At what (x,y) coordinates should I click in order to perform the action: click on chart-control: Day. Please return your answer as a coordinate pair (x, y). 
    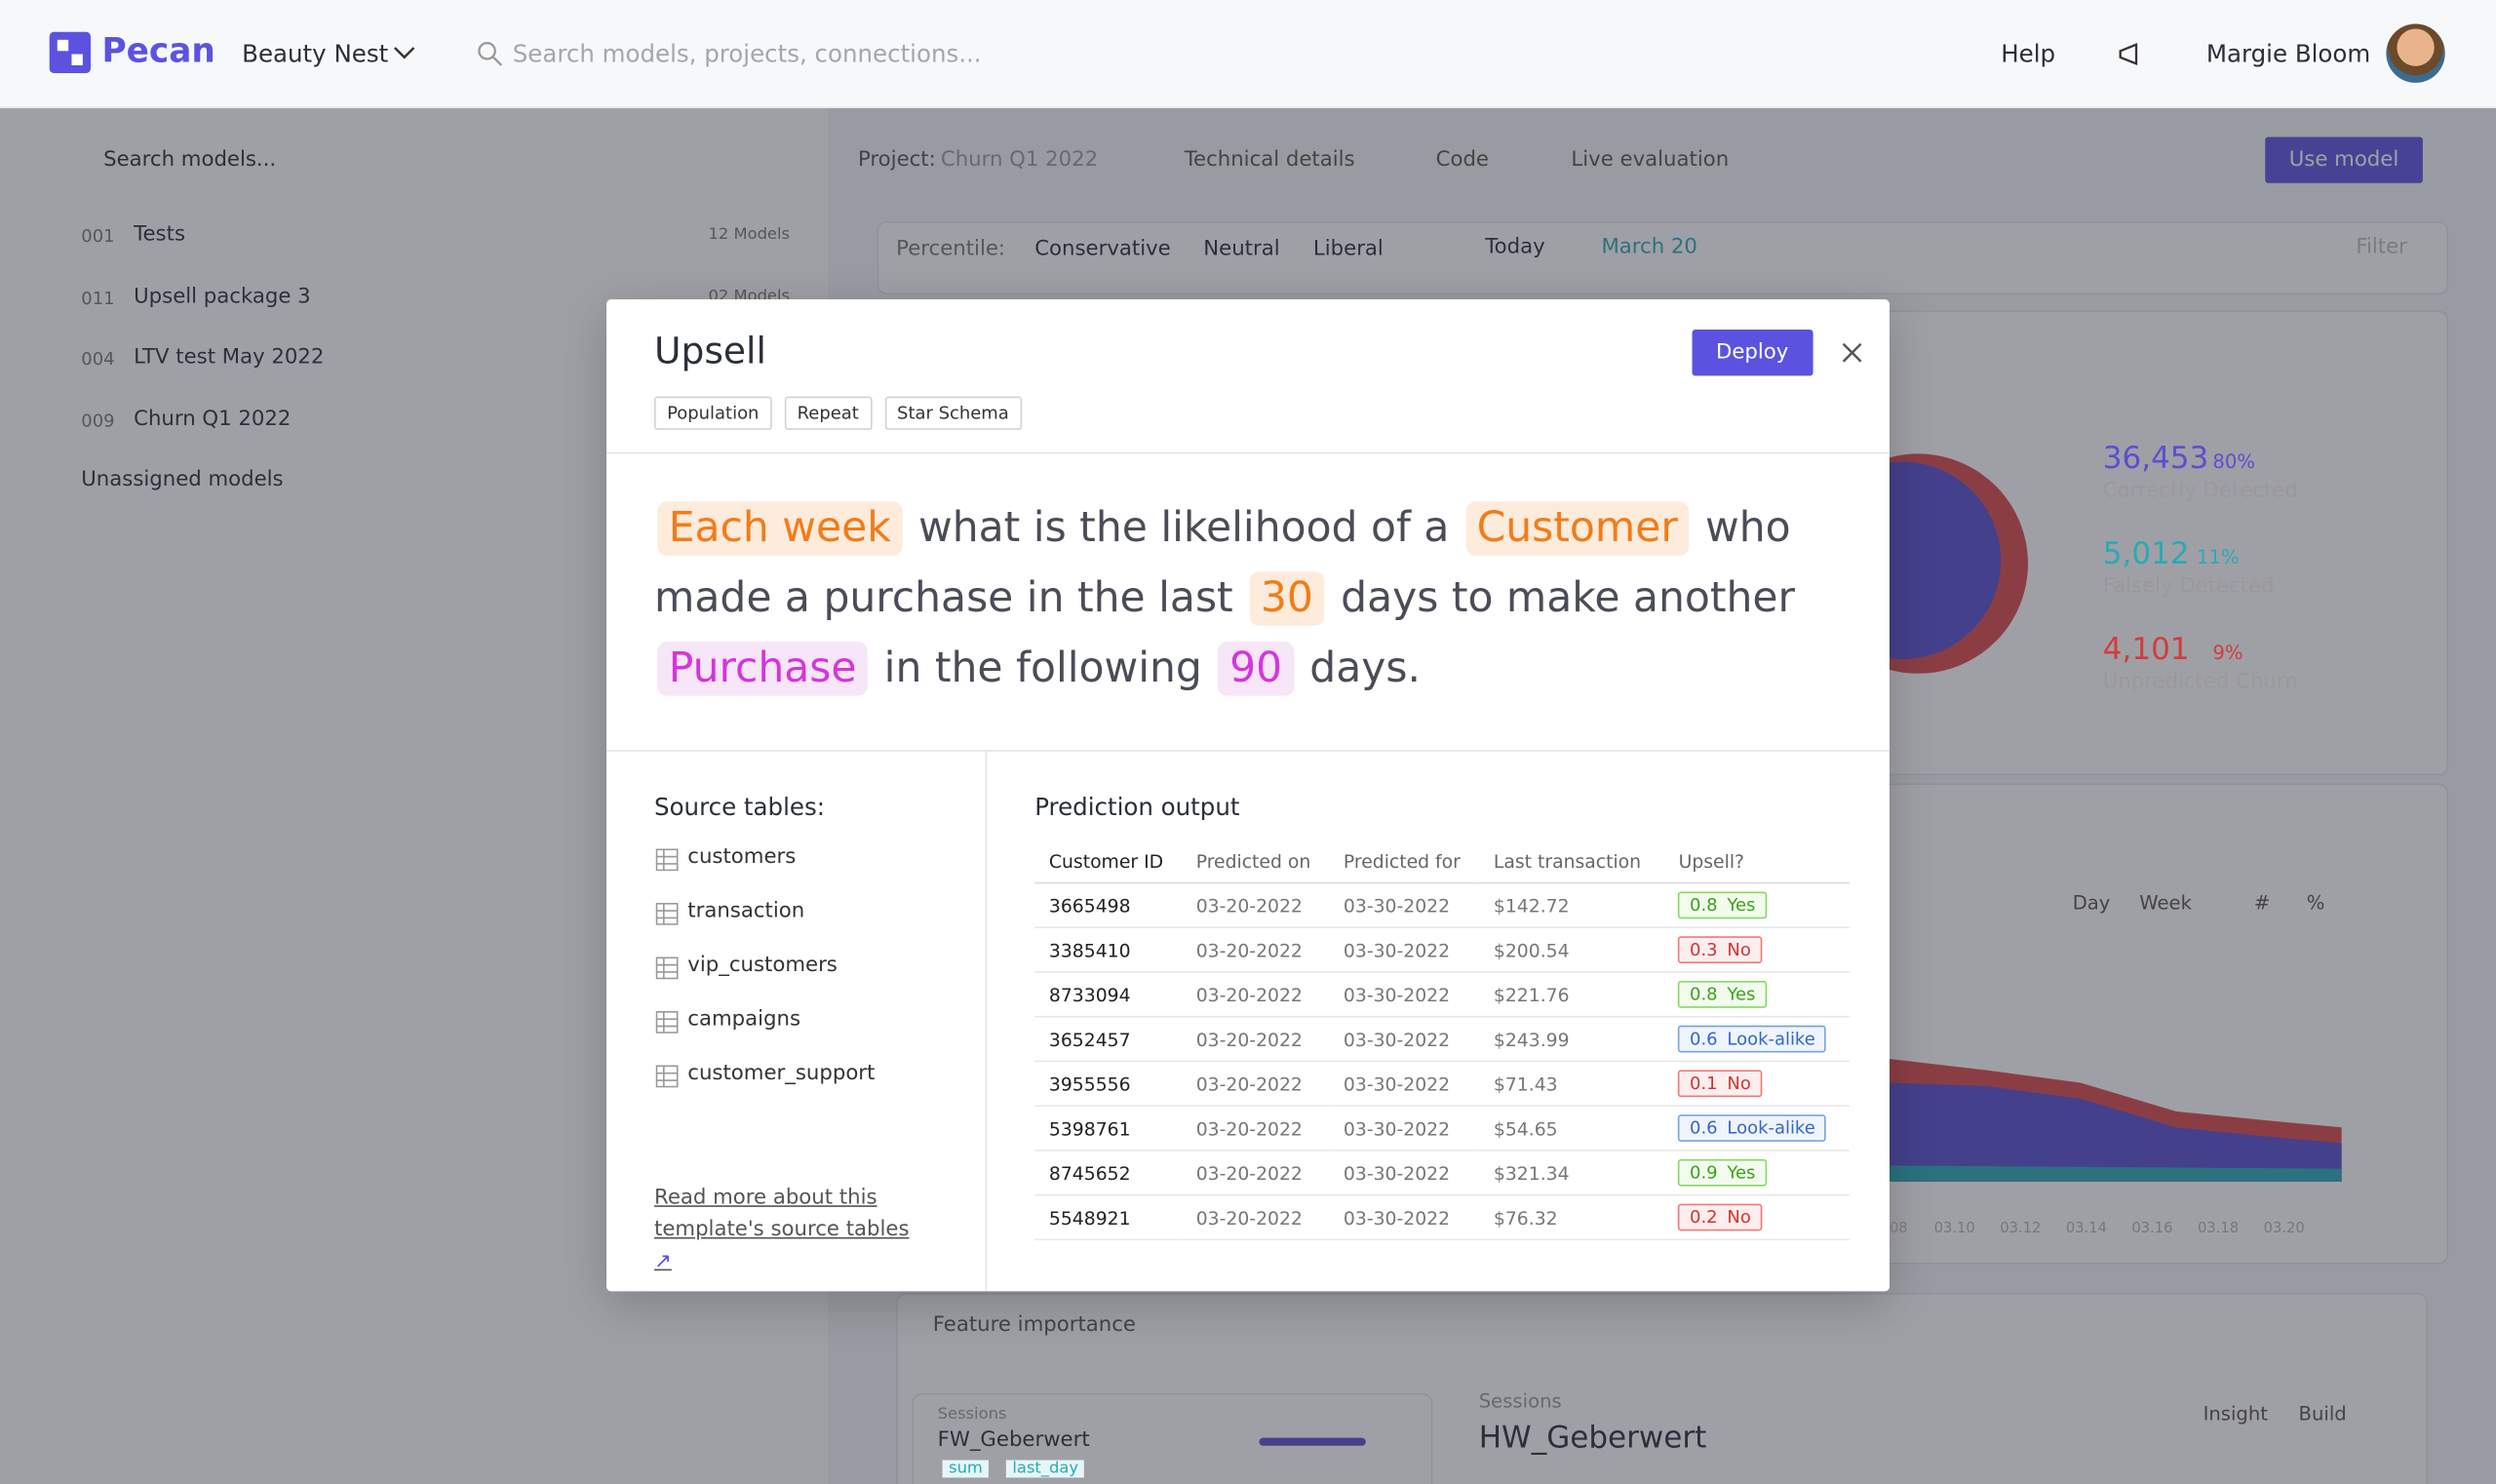
    Looking at the image, I should click on (2091, 903).